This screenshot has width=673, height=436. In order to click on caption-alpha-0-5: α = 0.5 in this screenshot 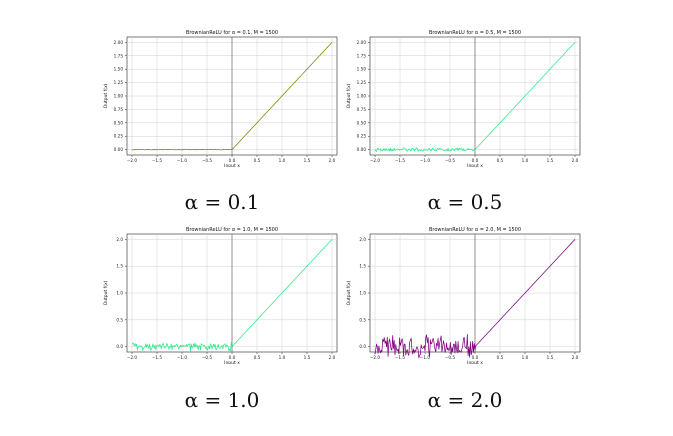, I will do `click(465, 202)`.